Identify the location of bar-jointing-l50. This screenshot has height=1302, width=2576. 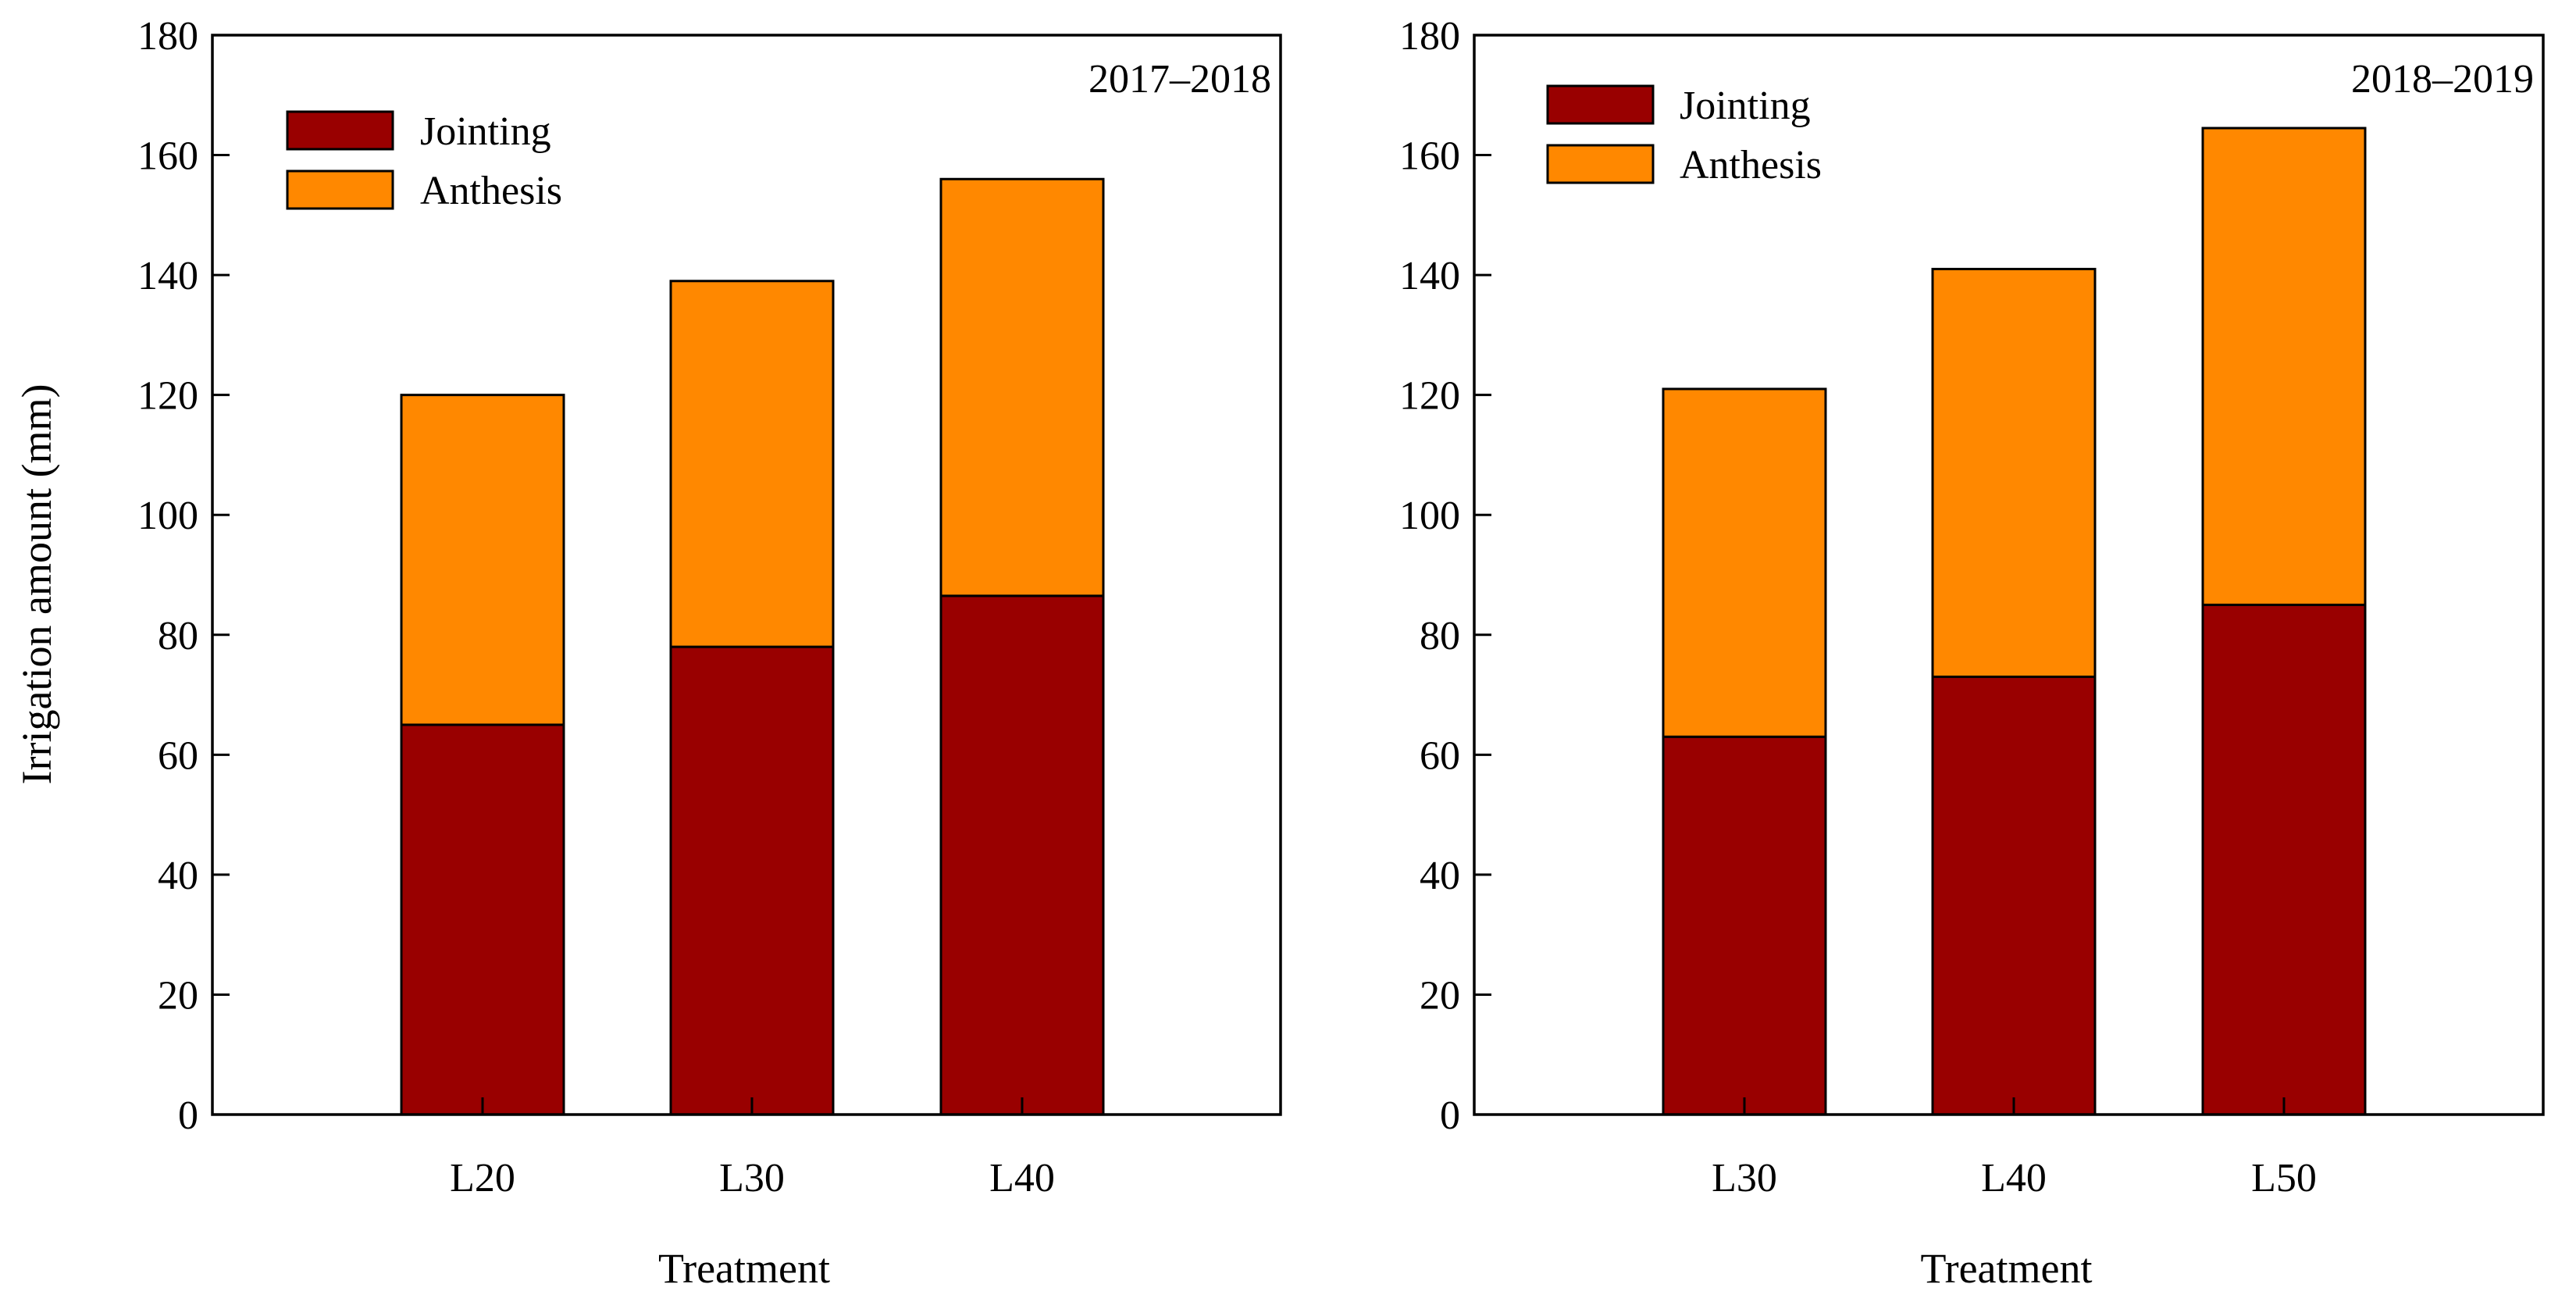
(2284, 859).